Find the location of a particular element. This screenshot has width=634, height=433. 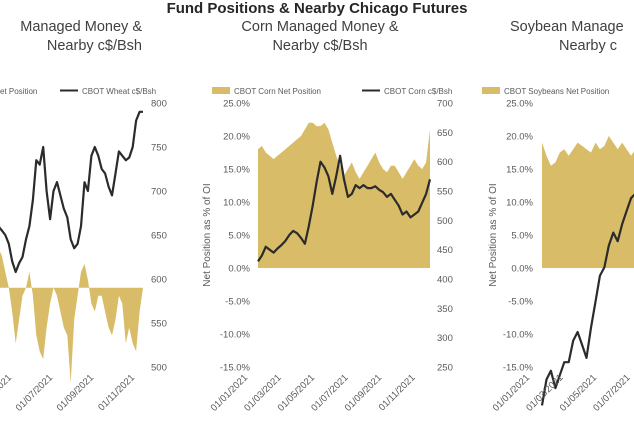

corn-left-tick-label: 10.0% is located at coordinates (236, 203).